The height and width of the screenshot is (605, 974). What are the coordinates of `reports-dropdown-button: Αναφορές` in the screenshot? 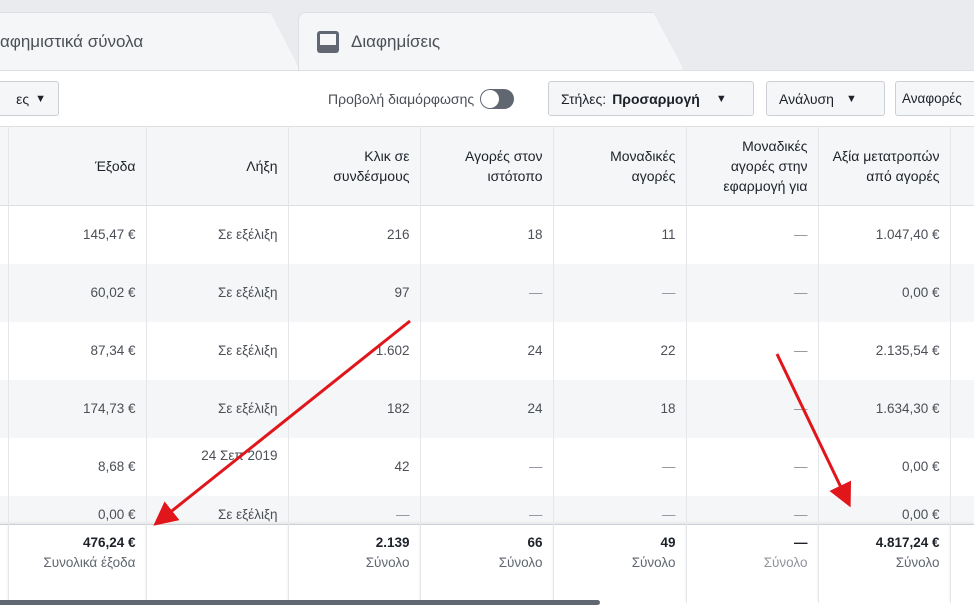 It's located at (934, 98).